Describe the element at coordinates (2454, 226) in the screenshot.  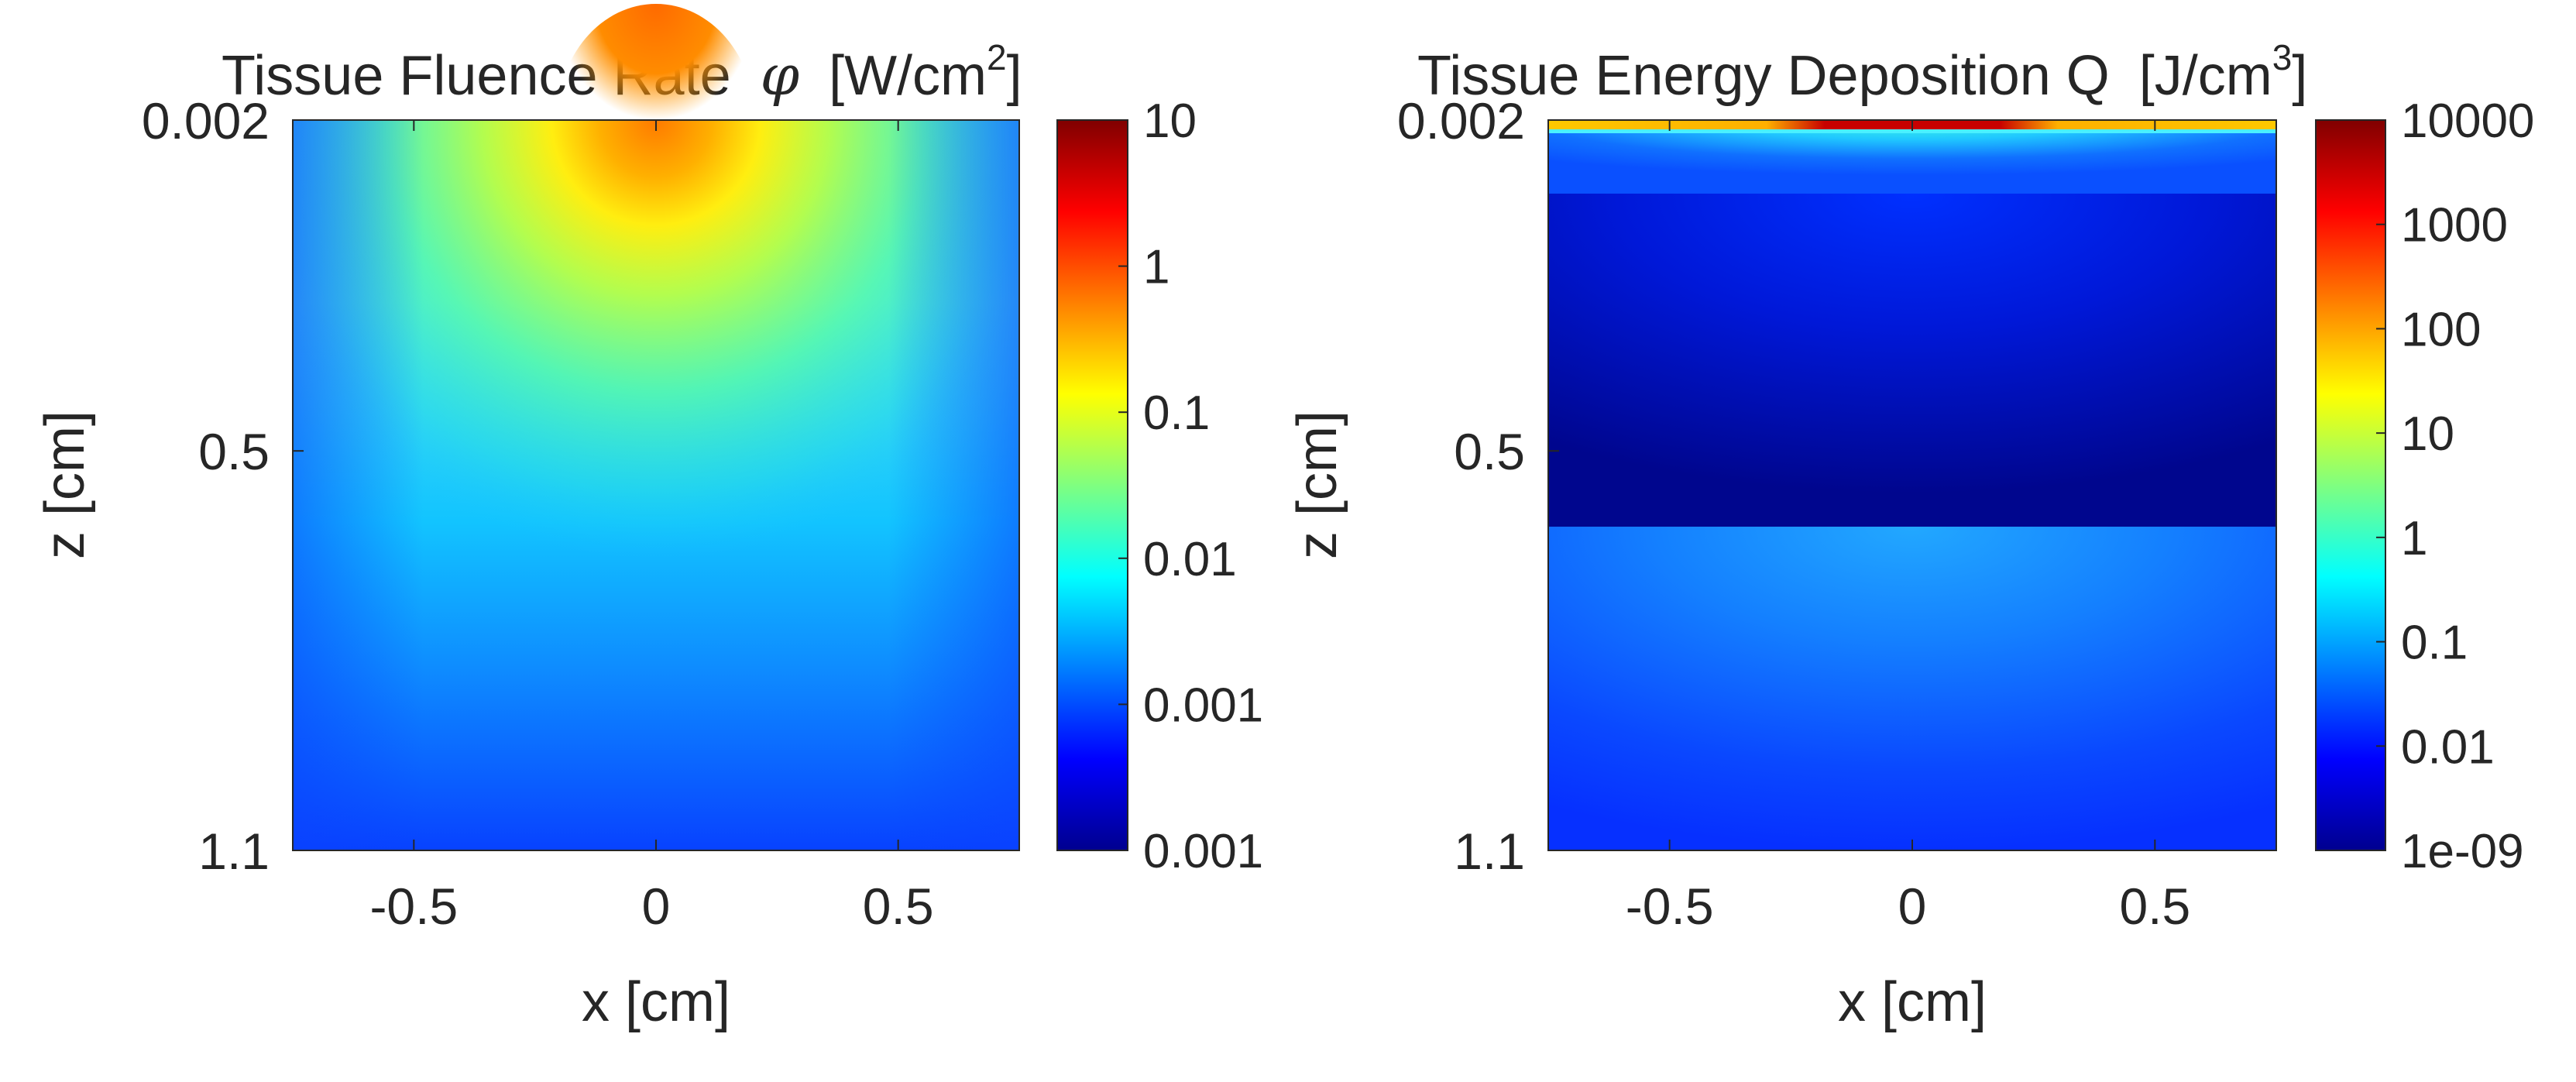
I see `colorbar-tick-label: 1000` at that location.